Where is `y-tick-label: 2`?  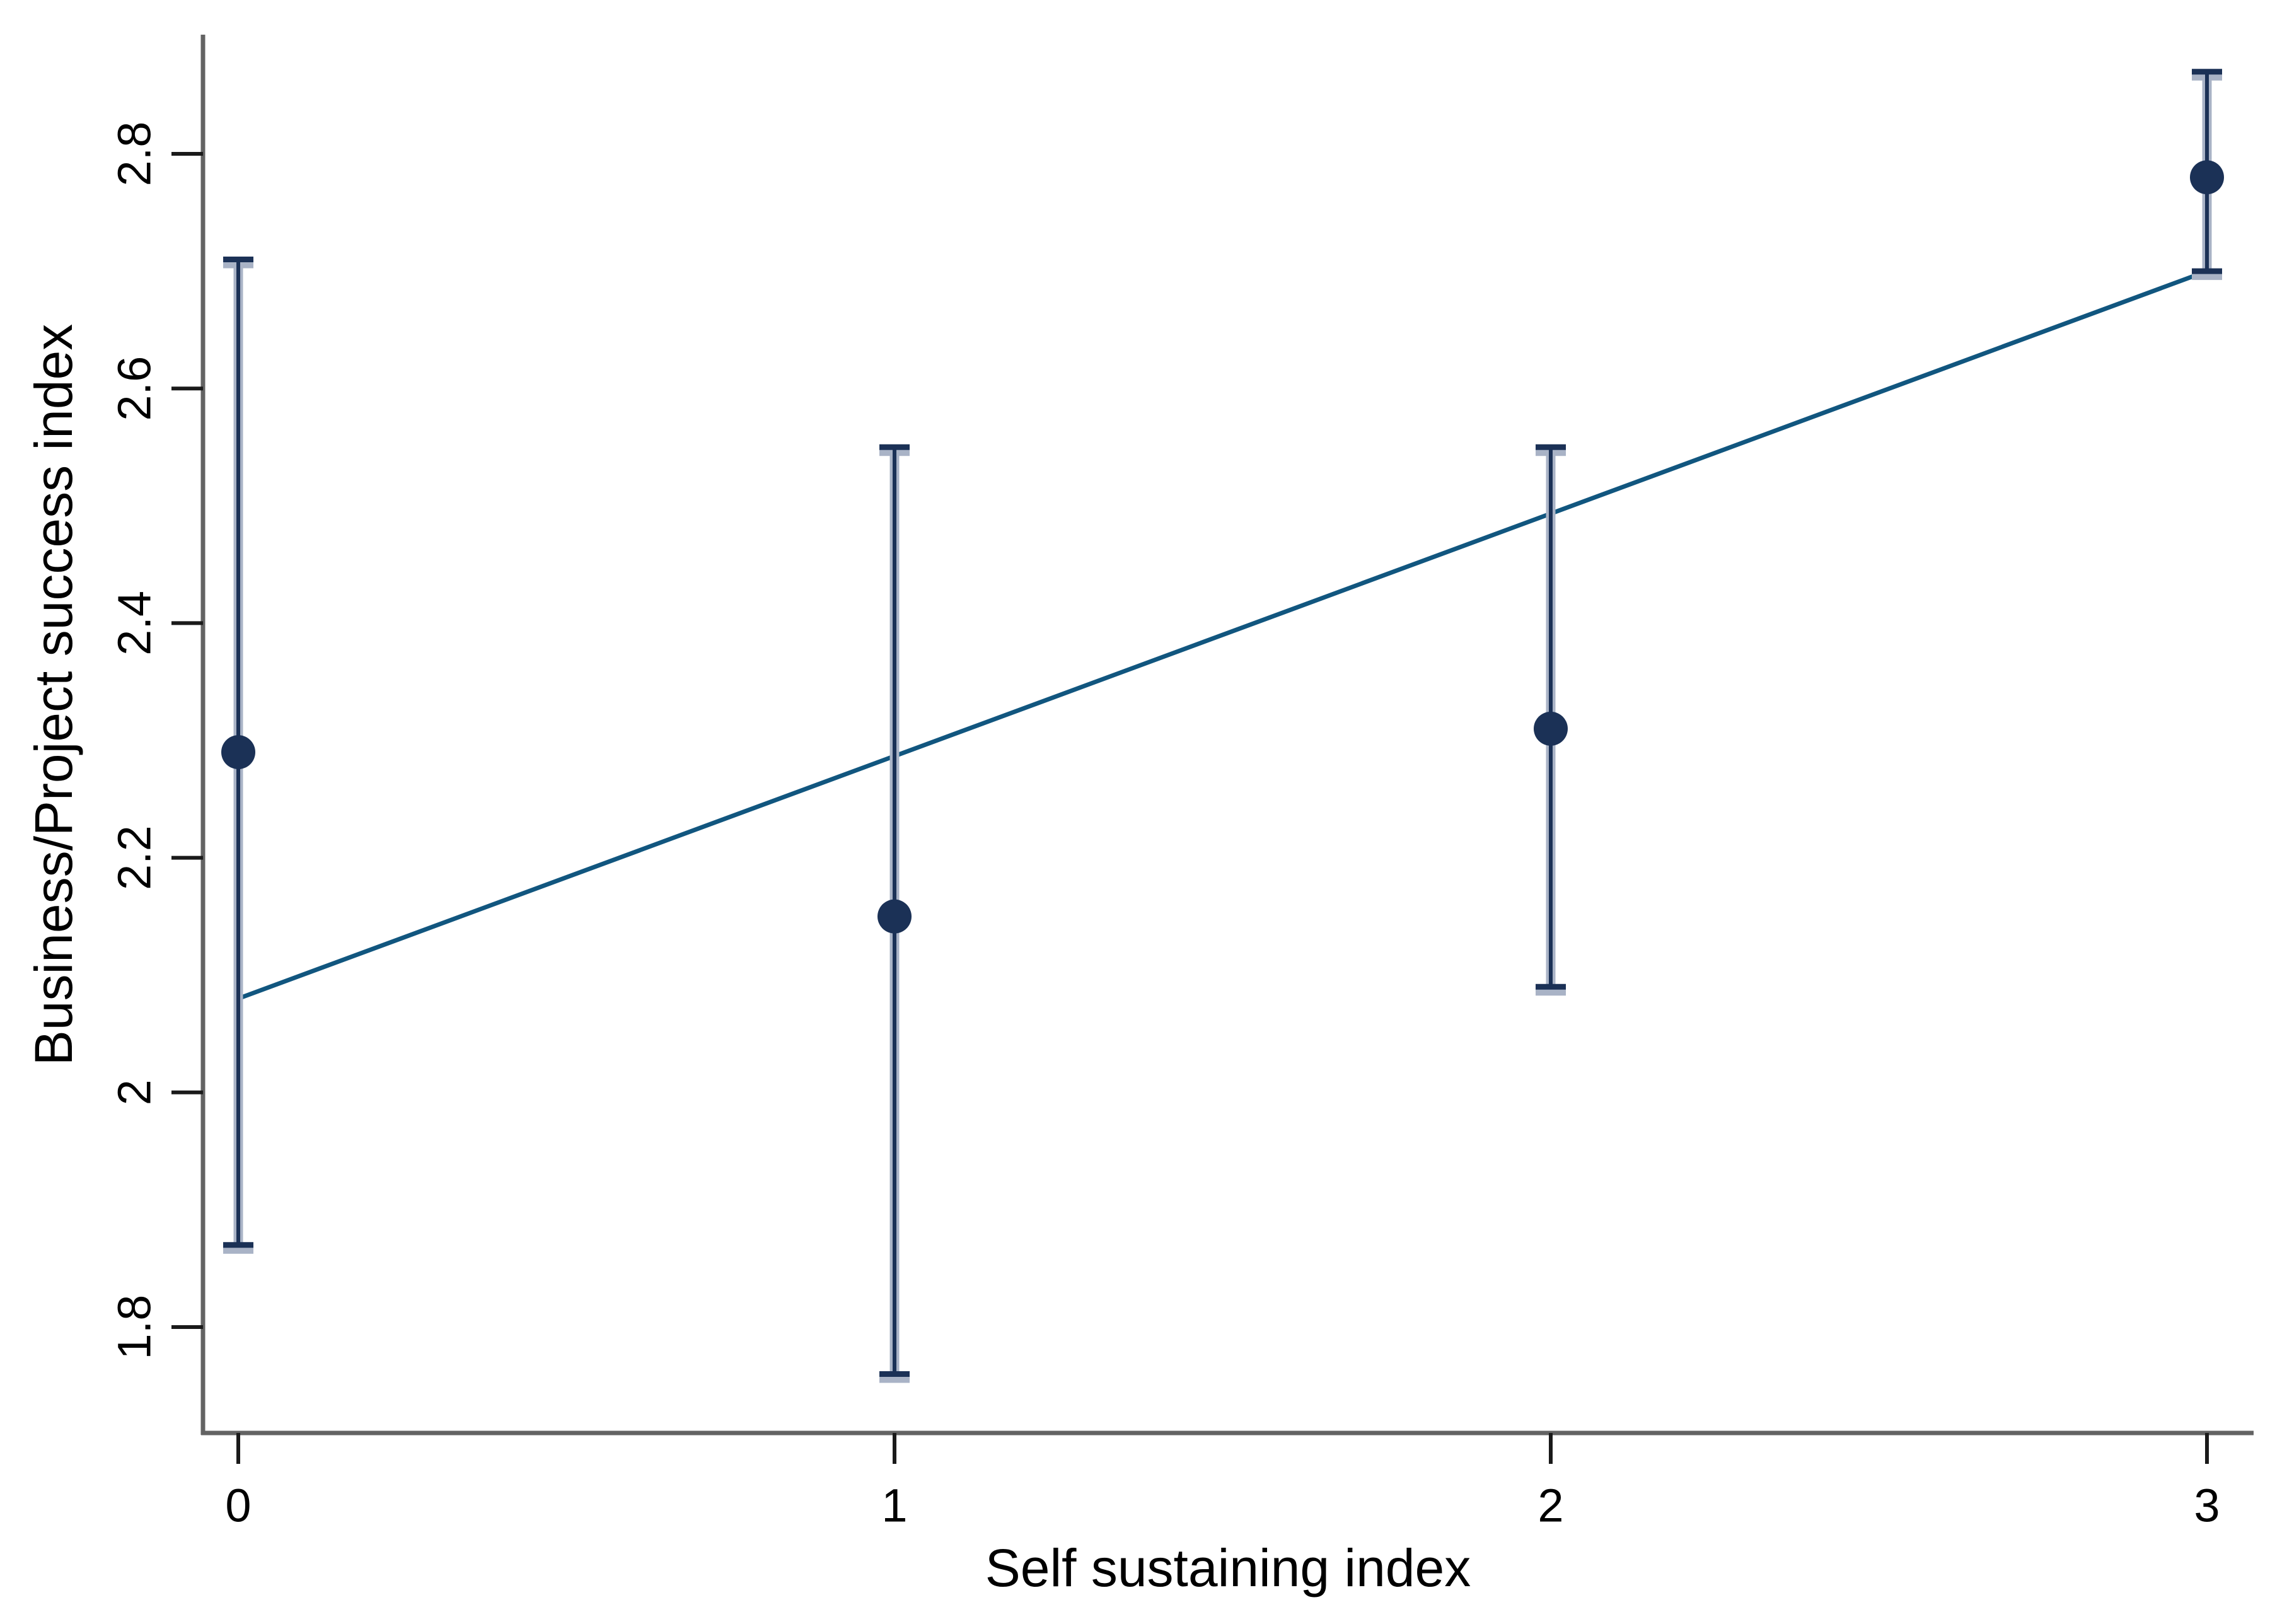
y-tick-label: 2 is located at coordinates (134, 1092).